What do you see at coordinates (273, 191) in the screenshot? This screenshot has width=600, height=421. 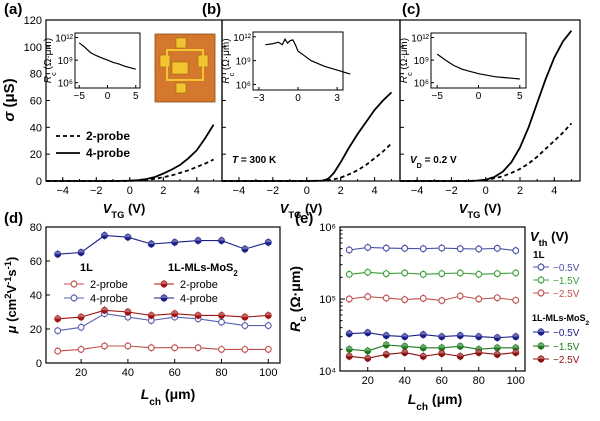 I see `x-tick-label: −2` at bounding box center [273, 191].